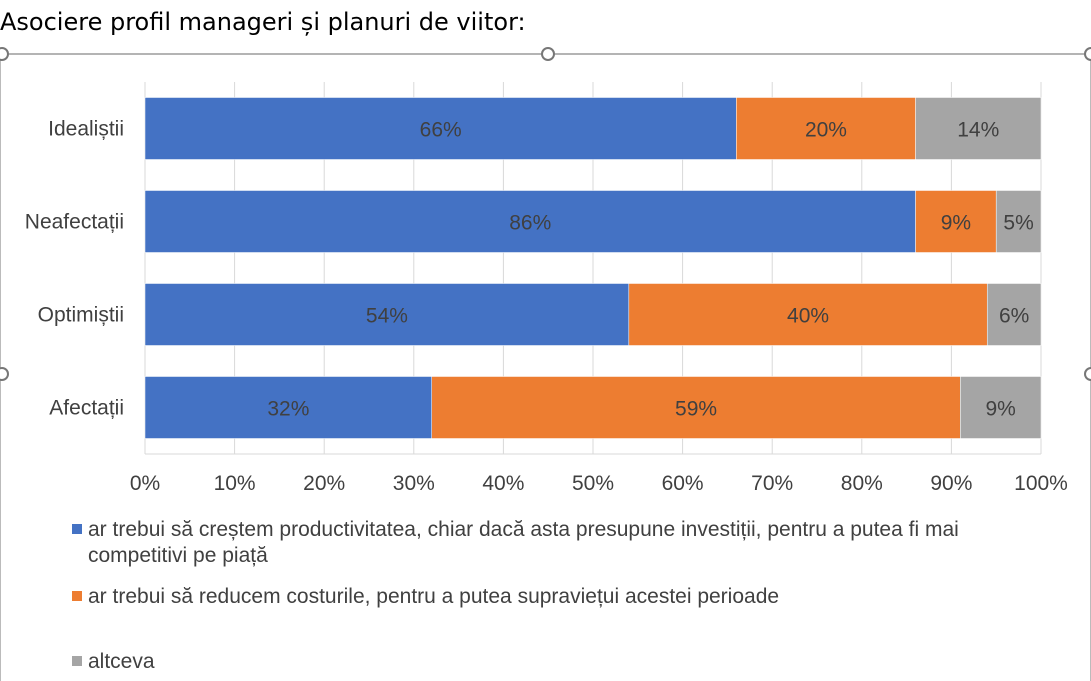 This screenshot has height=681, width=1091. Describe the element at coordinates (81, 315) in the screenshot. I see `category-label-optimistii: Optimiștii` at that location.